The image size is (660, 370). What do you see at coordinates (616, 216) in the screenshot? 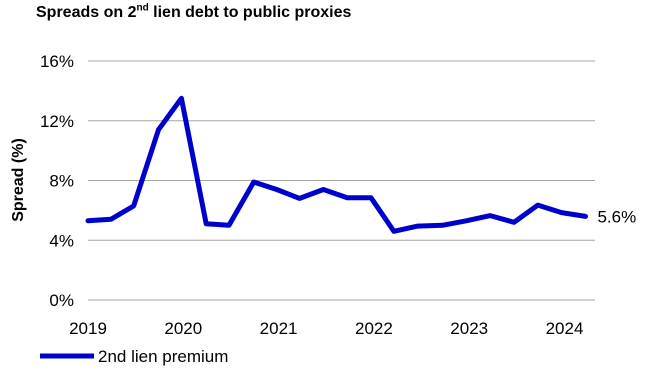
I see `end-value-label: 5.6%` at bounding box center [616, 216].